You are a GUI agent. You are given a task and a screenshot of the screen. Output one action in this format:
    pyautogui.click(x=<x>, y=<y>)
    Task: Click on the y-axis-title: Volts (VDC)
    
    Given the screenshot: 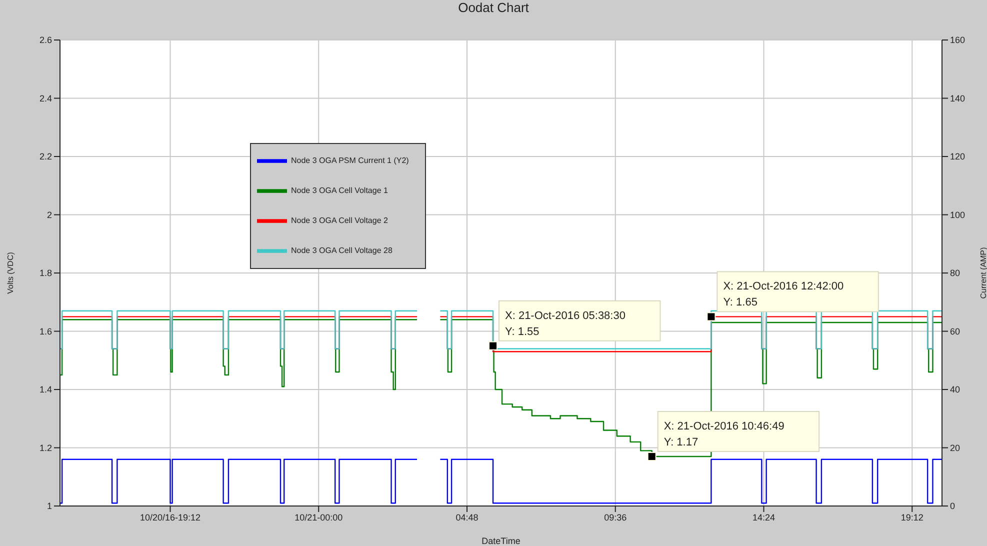 What is the action you would take?
    pyautogui.click(x=10, y=273)
    